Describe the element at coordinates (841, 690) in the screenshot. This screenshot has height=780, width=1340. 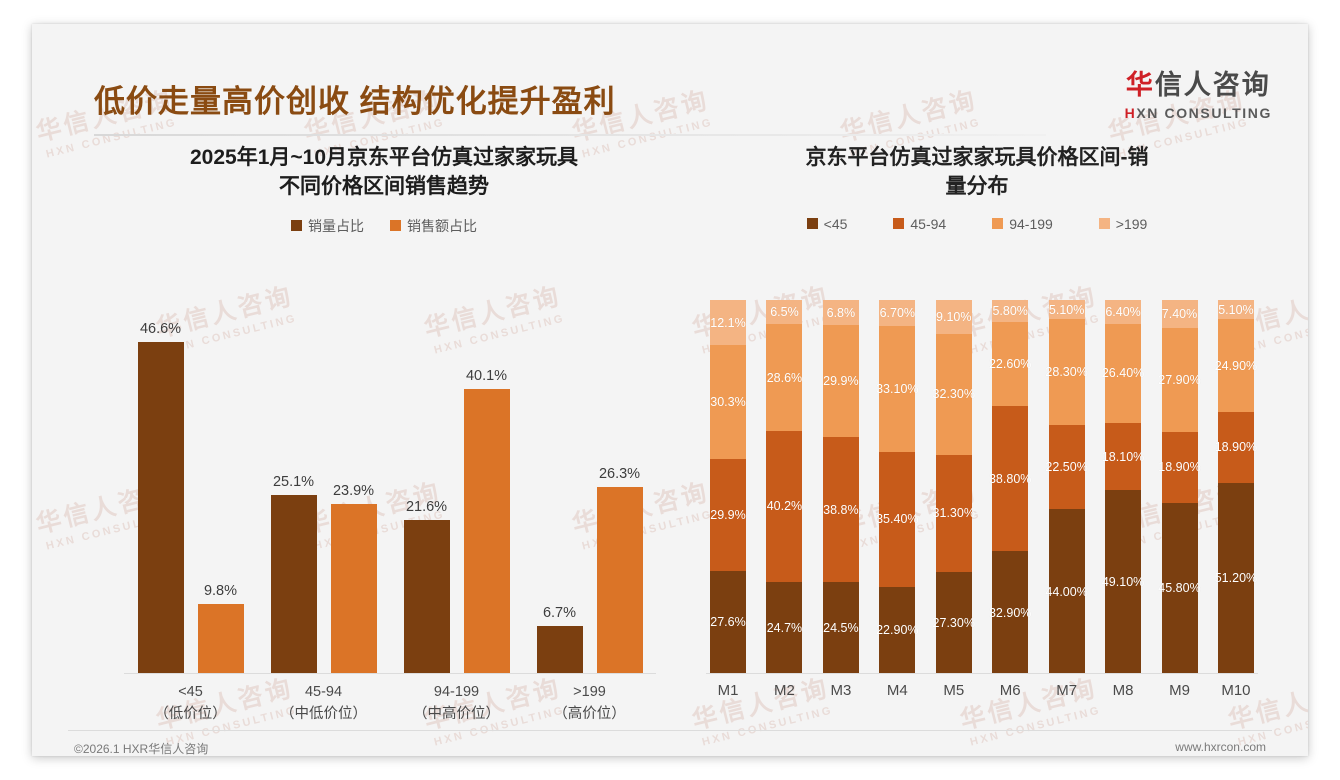
I see `x-axis-month-label: M3` at that location.